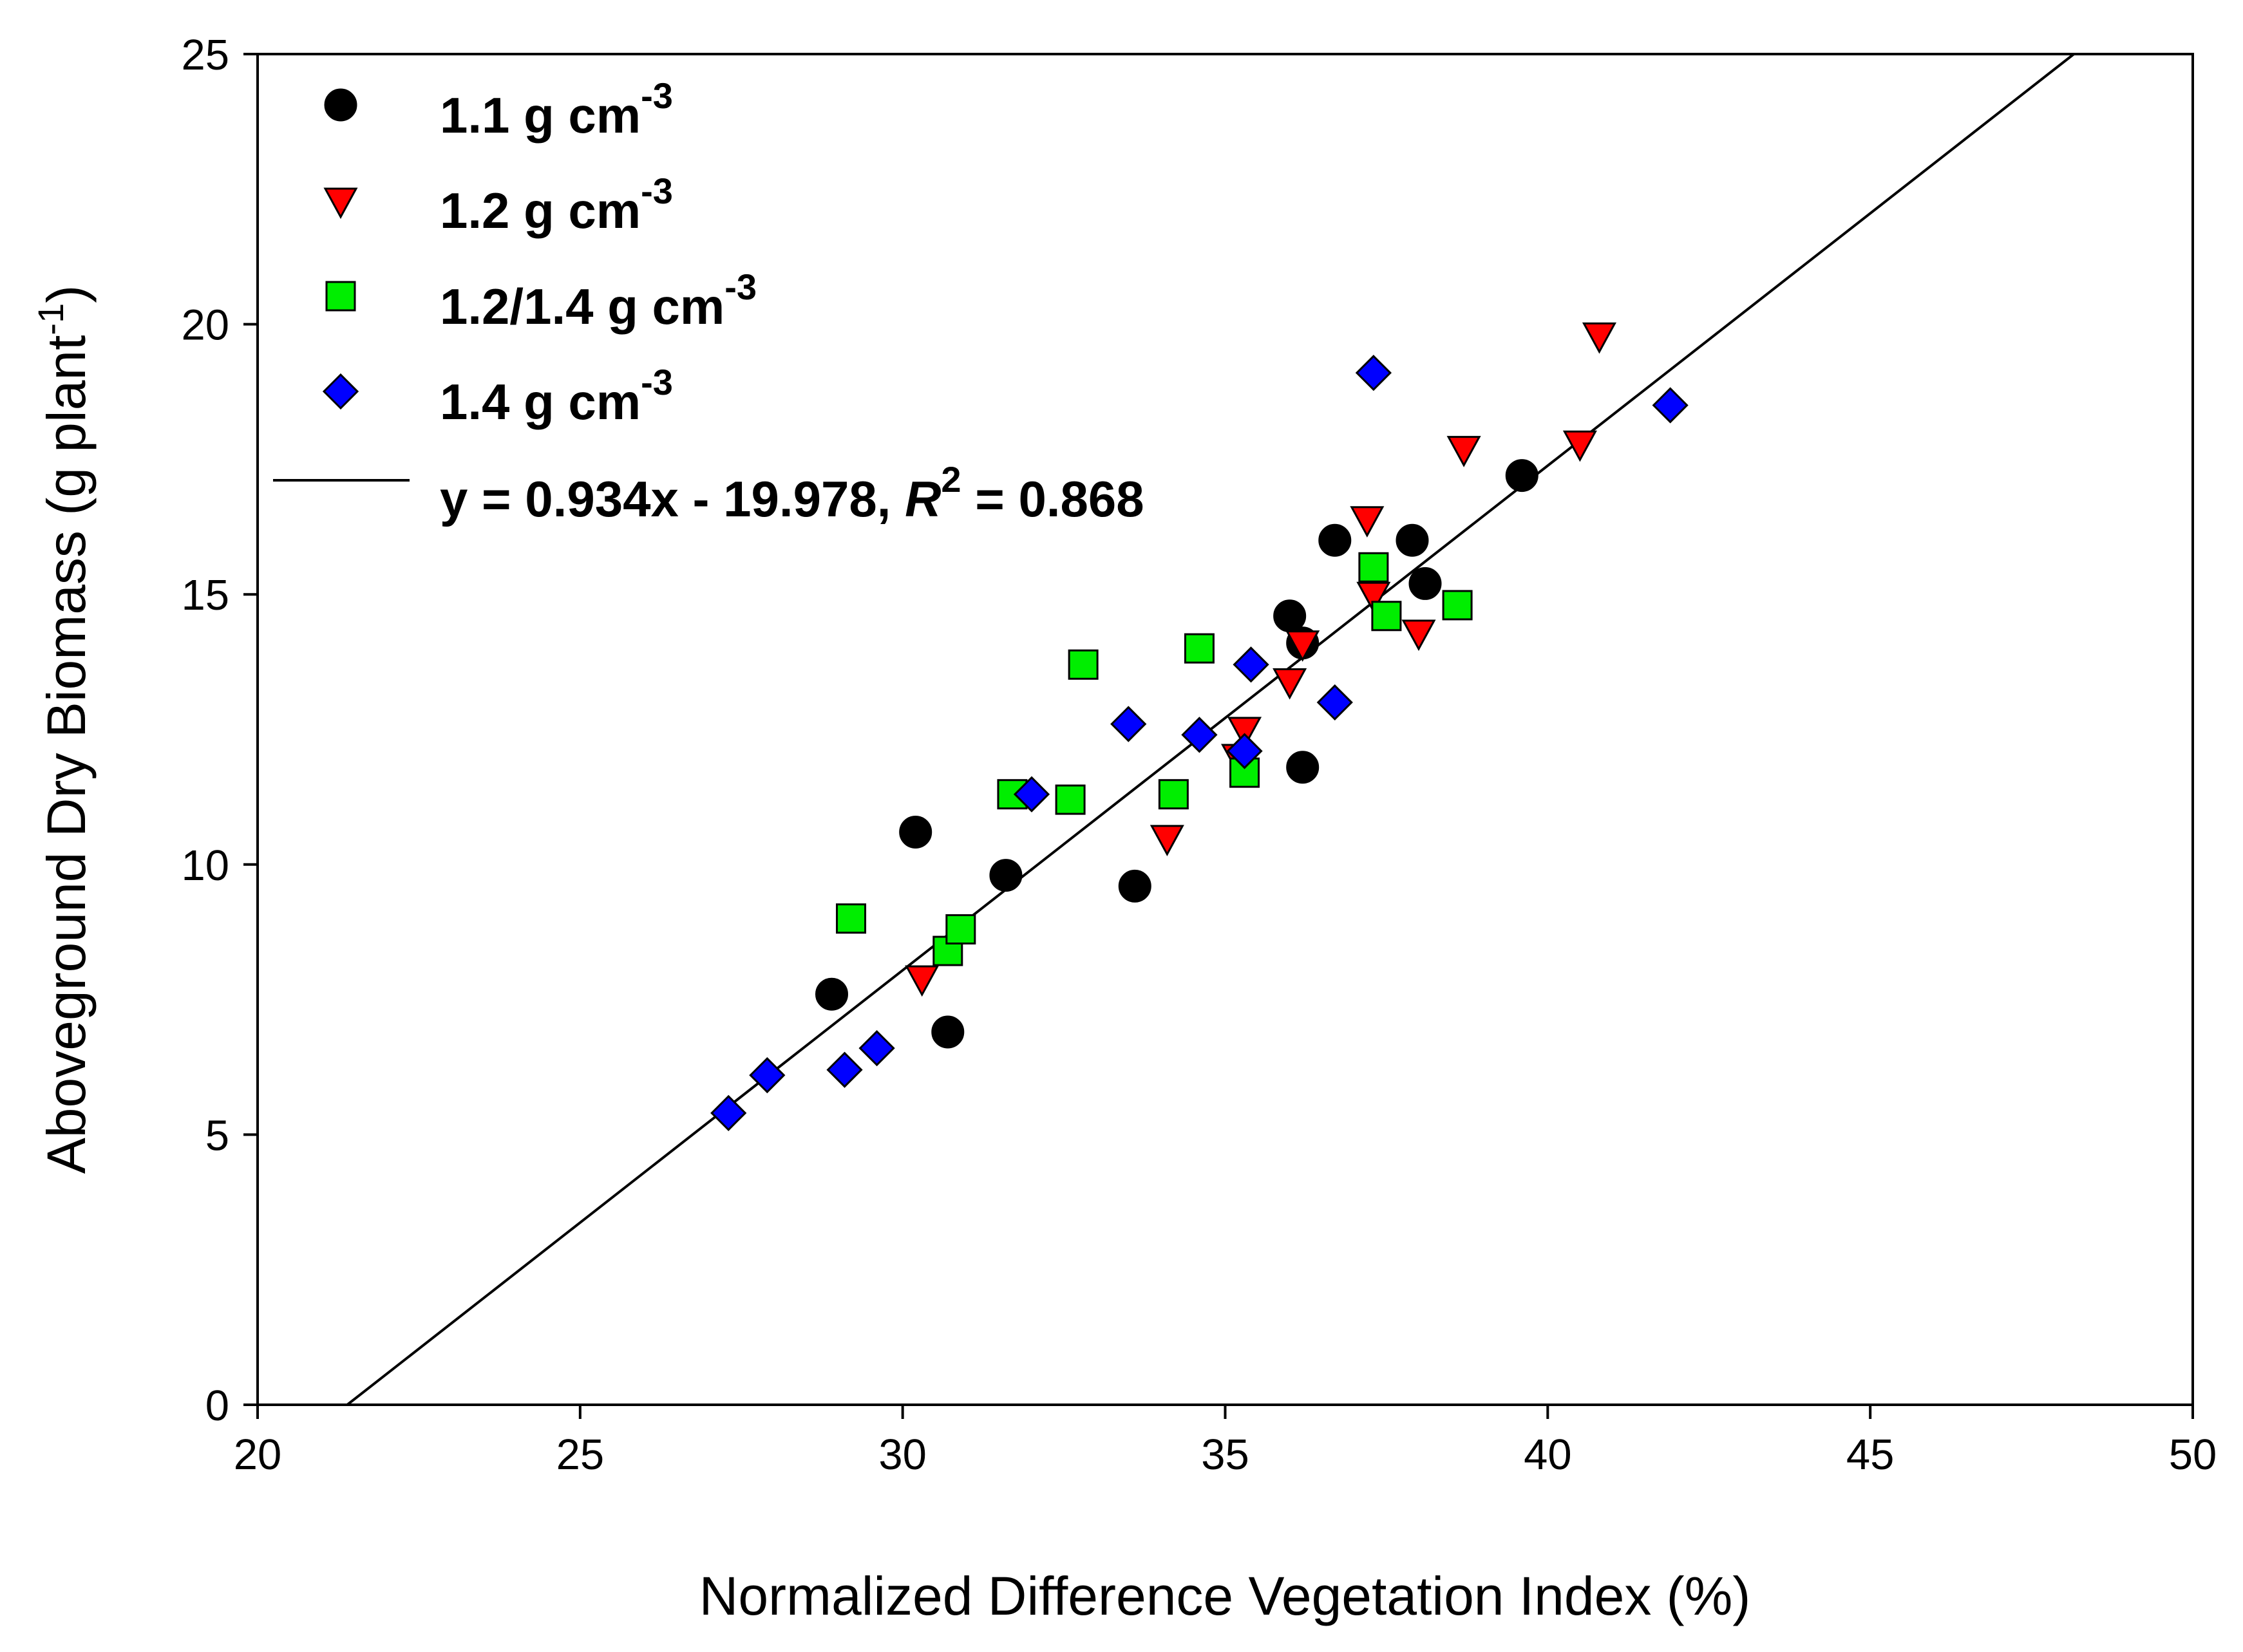 Image resolution: width=2243 pixels, height=1652 pixels. What do you see at coordinates (219, 730) in the screenshot?
I see `y-axis: 0 5 10 15 20 25` at bounding box center [219, 730].